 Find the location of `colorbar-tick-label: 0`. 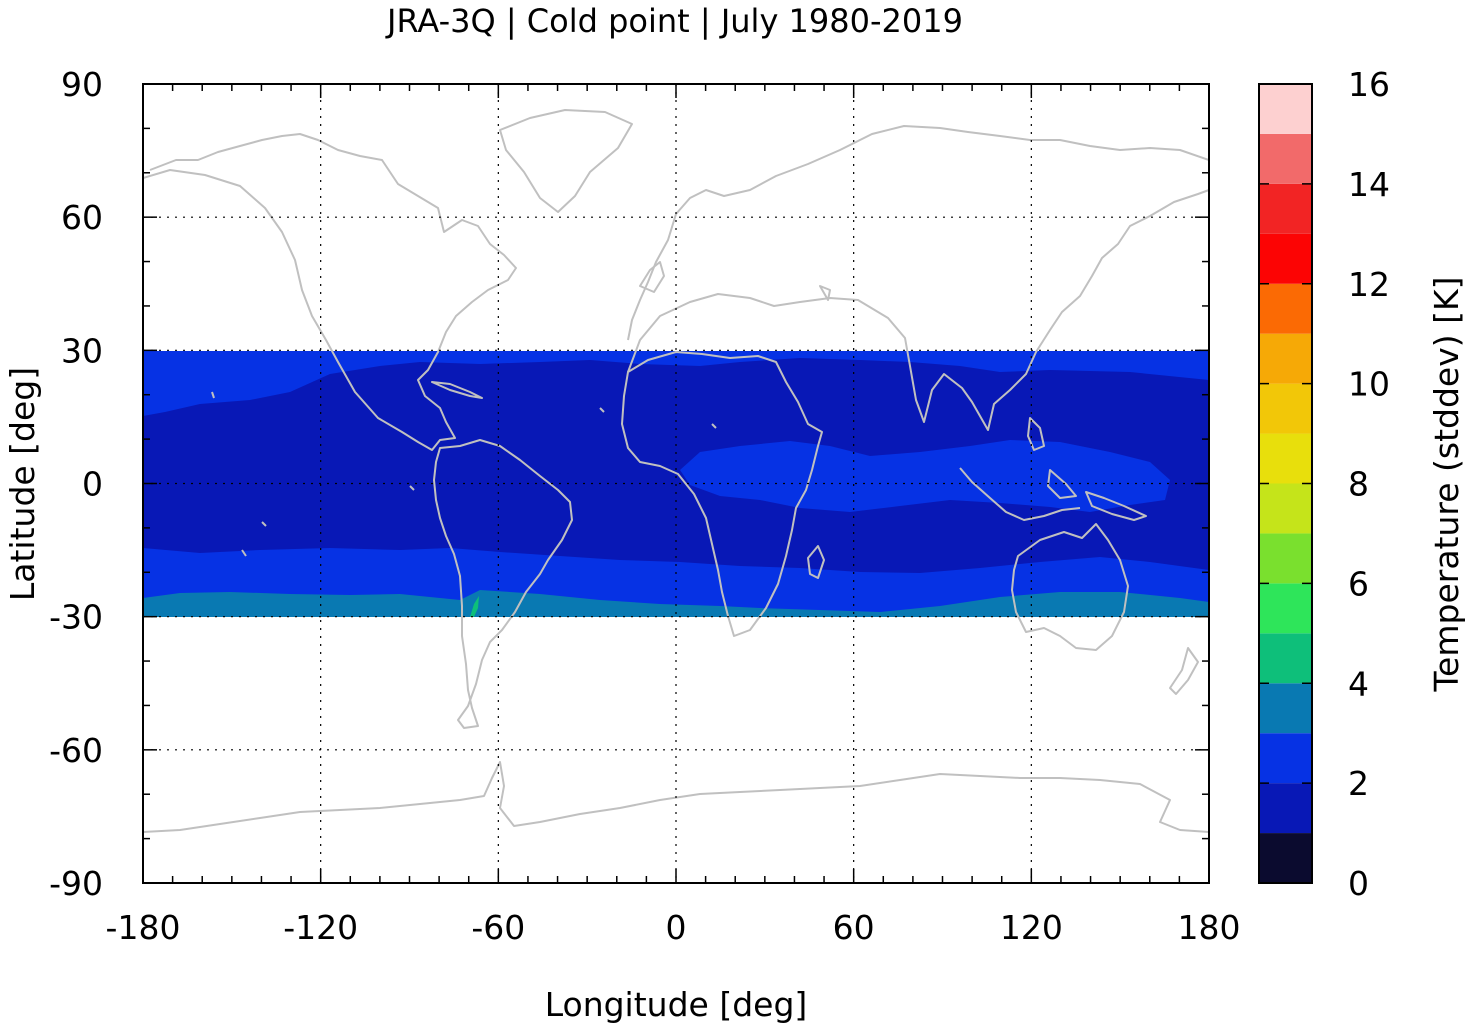

colorbar-tick-label: 0 is located at coordinates (1358, 883).